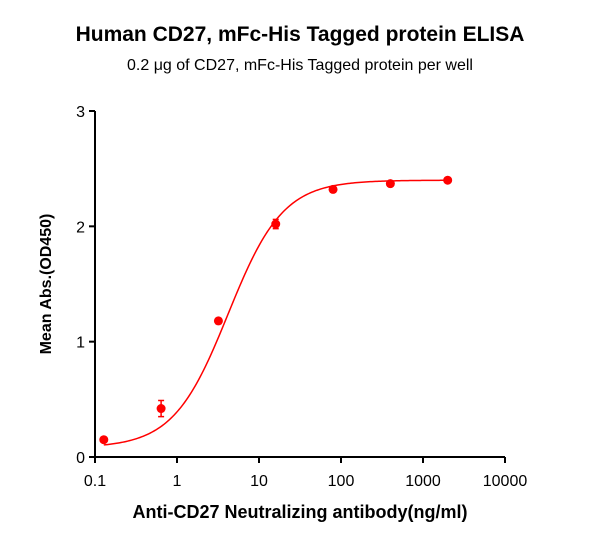 The width and height of the screenshot is (600, 548). Describe the element at coordinates (95, 481) in the screenshot. I see `x-tick-label: 0.1` at that location.